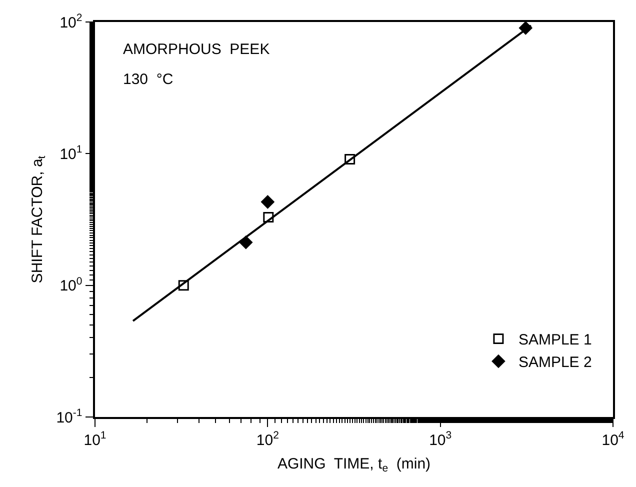 Image resolution: width=636 pixels, height=487 pixels. I want to click on x-axis-title: AGING TIME, t$_{e}$ (min), so click(354, 464).